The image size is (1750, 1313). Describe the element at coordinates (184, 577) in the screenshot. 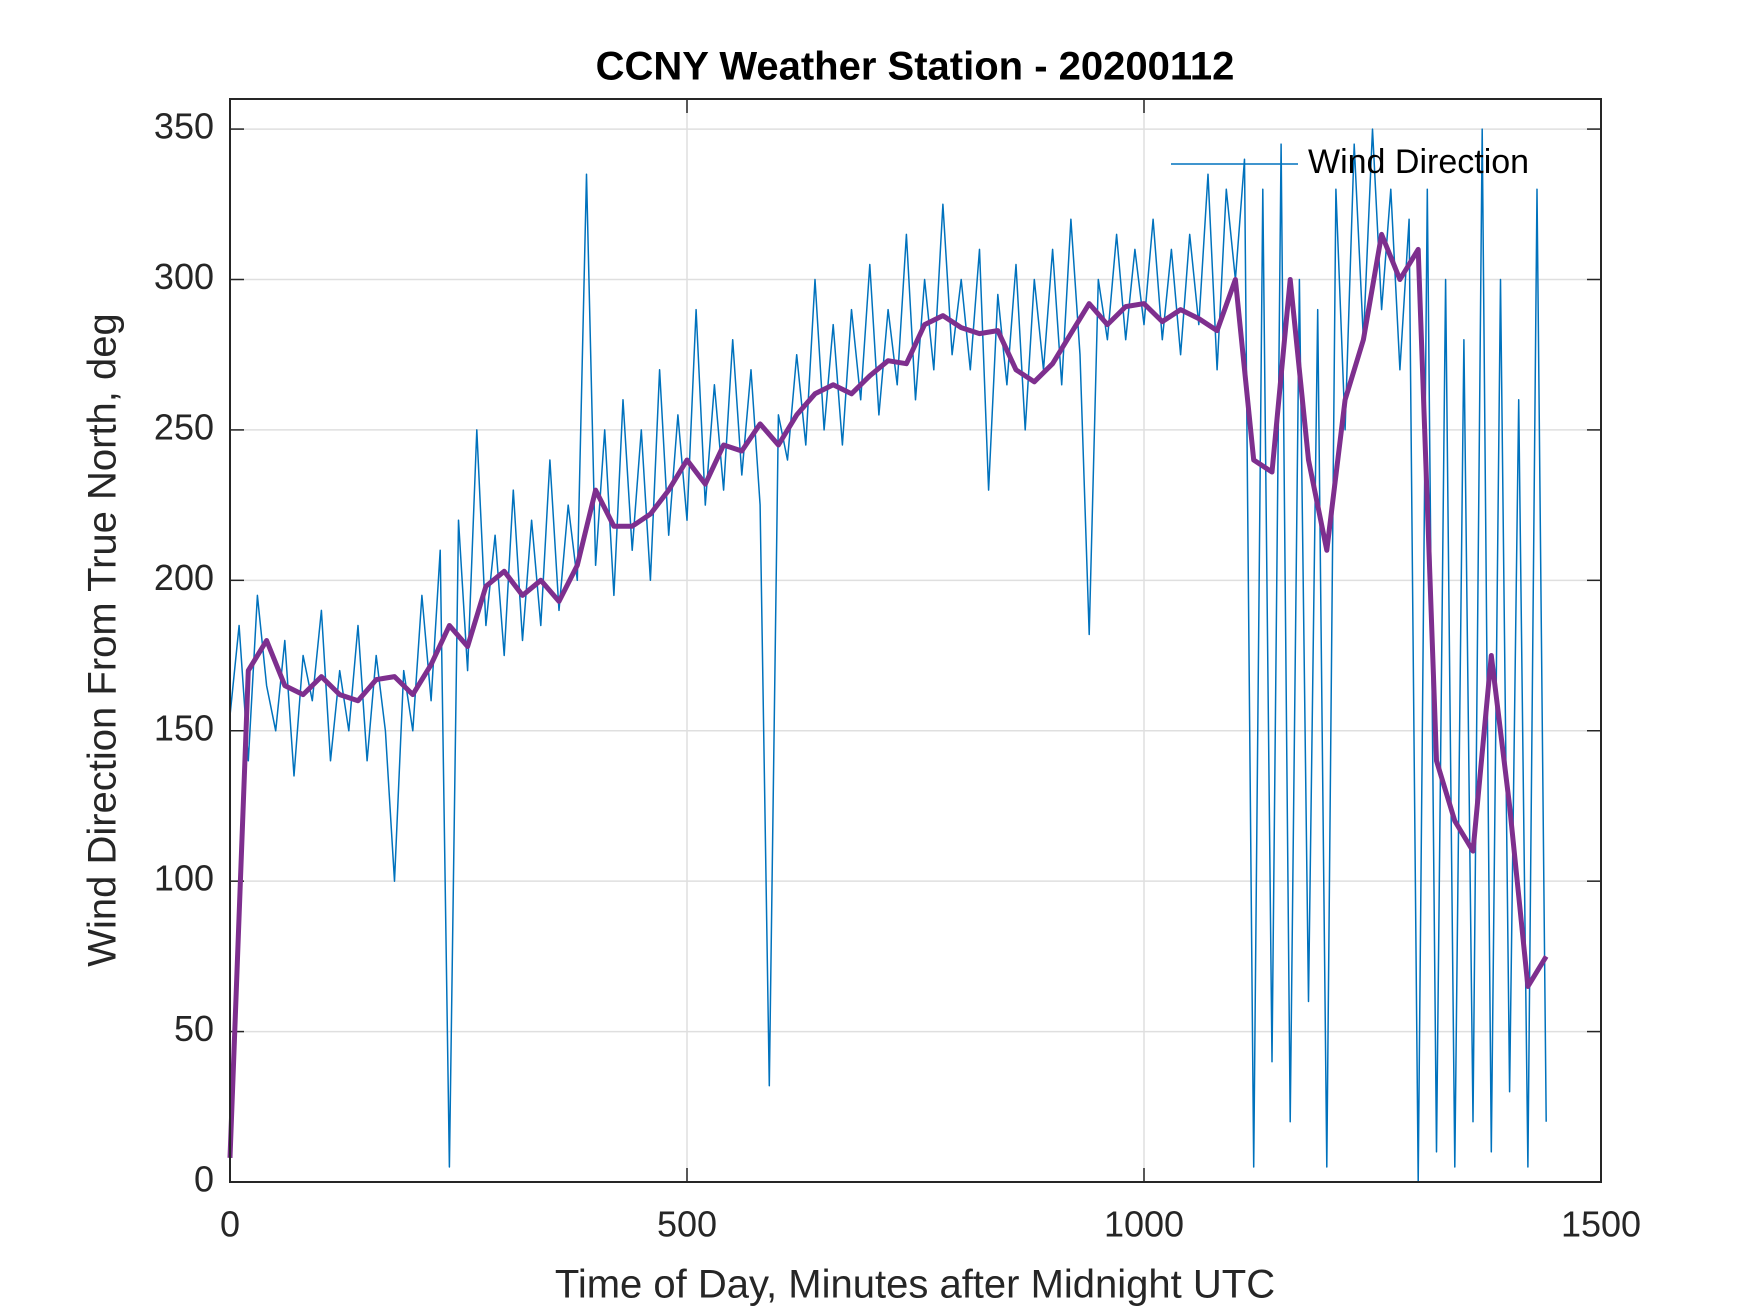

I see `y-tick-label: 200` at that location.